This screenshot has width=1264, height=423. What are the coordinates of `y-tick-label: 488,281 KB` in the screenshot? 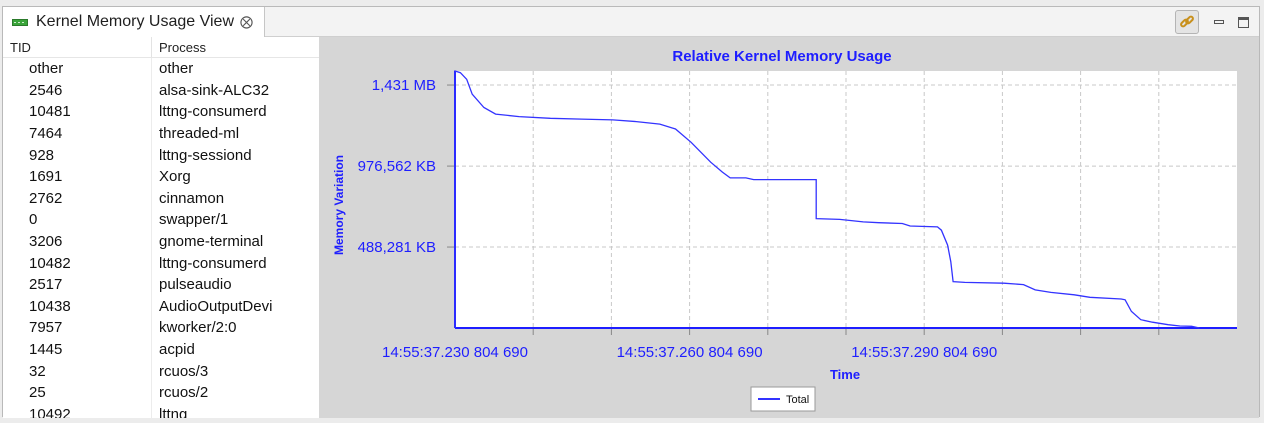 It's located at (397, 247).